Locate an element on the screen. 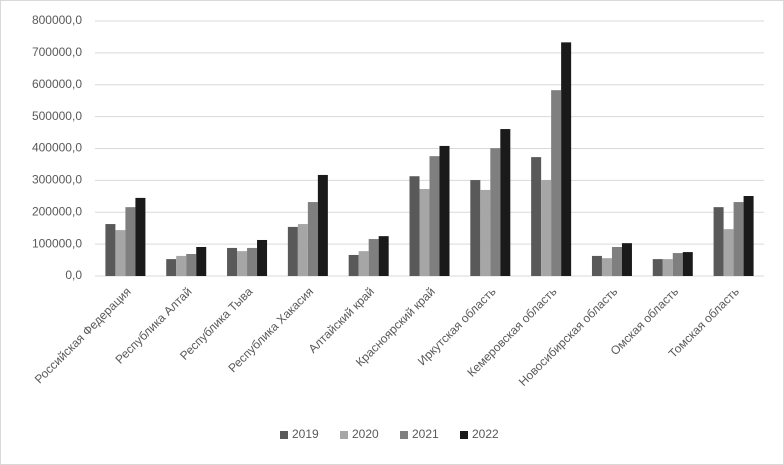 This screenshot has width=784, height=465. legend-label: 2019 is located at coordinates (305, 434).